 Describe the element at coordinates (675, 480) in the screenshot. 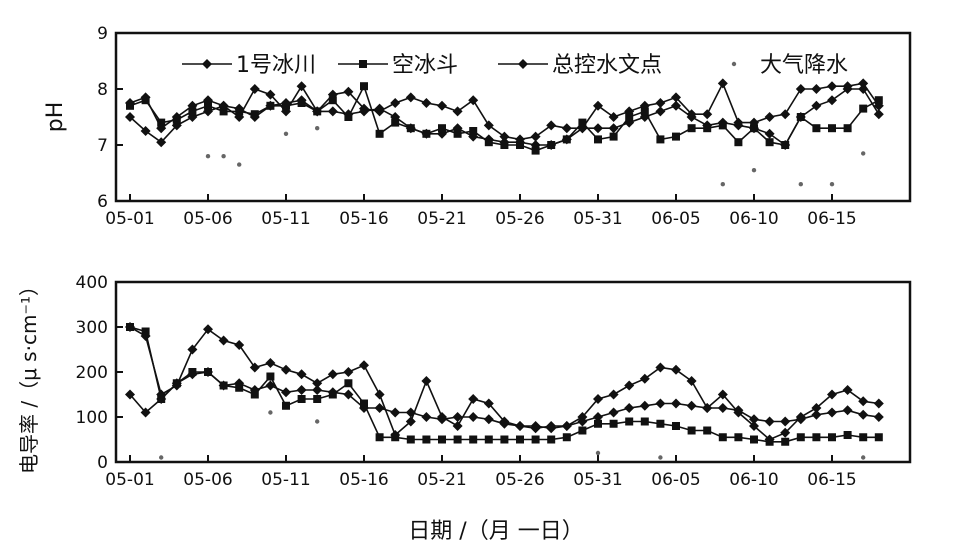

I see `conductivity-x-tick-label: 06-05` at that location.